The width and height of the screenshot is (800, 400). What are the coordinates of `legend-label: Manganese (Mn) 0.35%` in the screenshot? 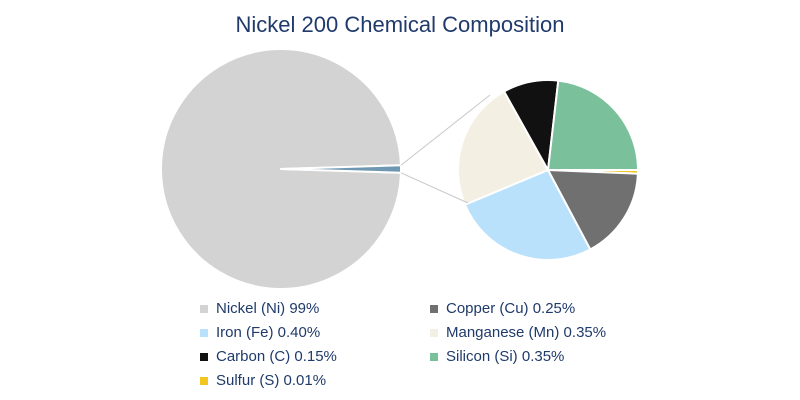 It's located at (526, 332).